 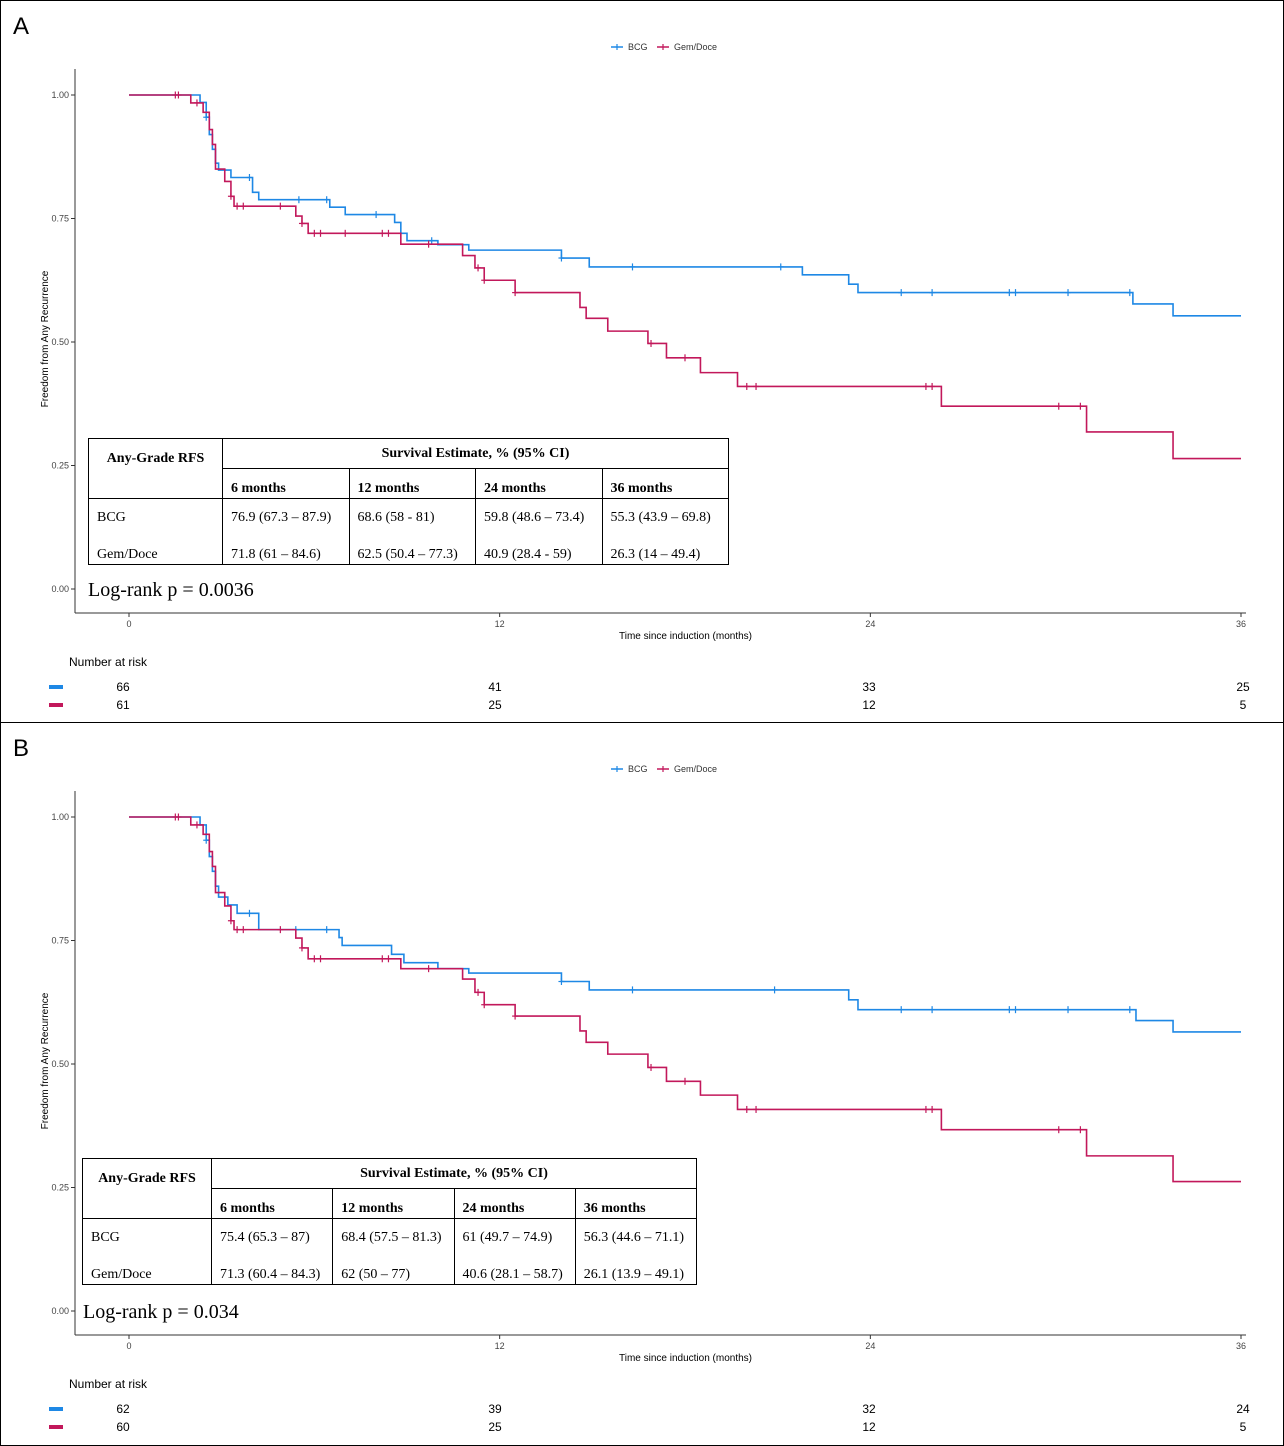 I want to click on table-cell: 68.4 (57.5 – 81.3), so click(x=393, y=1238).